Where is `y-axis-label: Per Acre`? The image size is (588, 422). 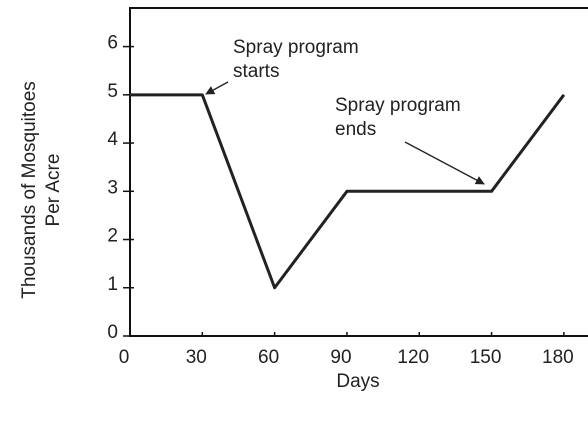 y-axis-label: Per Acre is located at coordinates (53, 190).